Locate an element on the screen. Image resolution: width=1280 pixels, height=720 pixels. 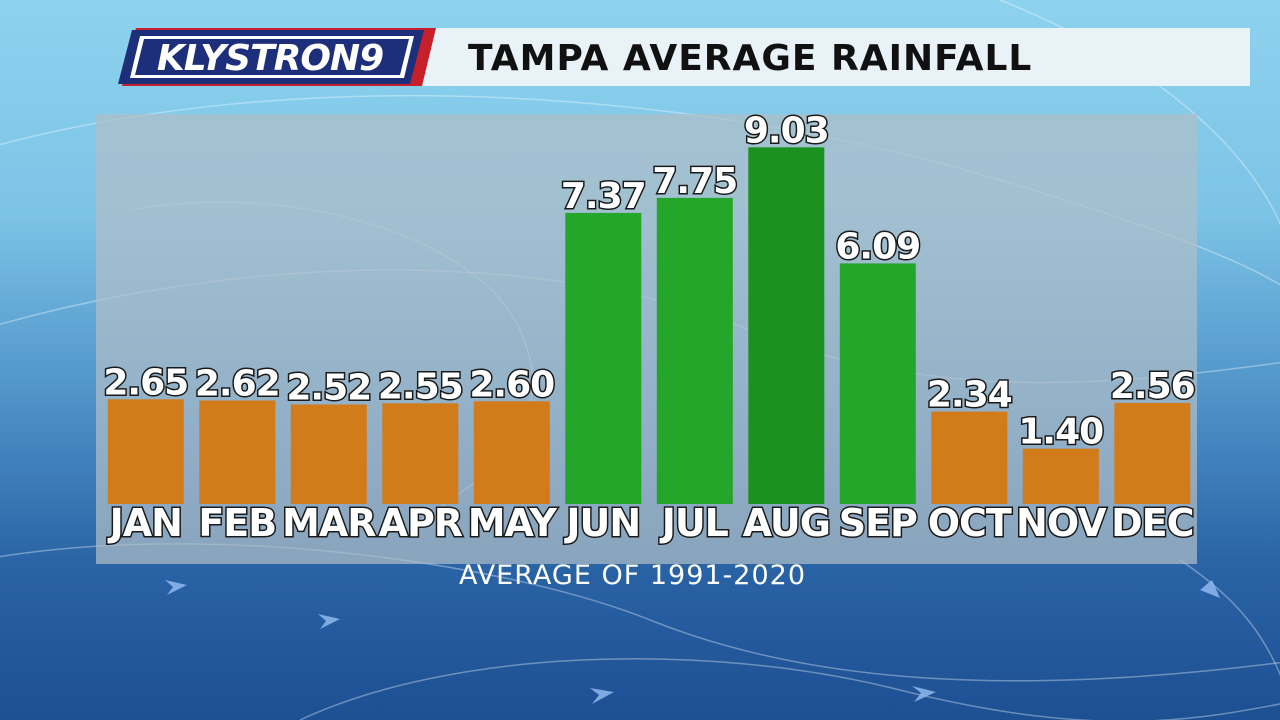
bar-jan is located at coordinates (145, 451).